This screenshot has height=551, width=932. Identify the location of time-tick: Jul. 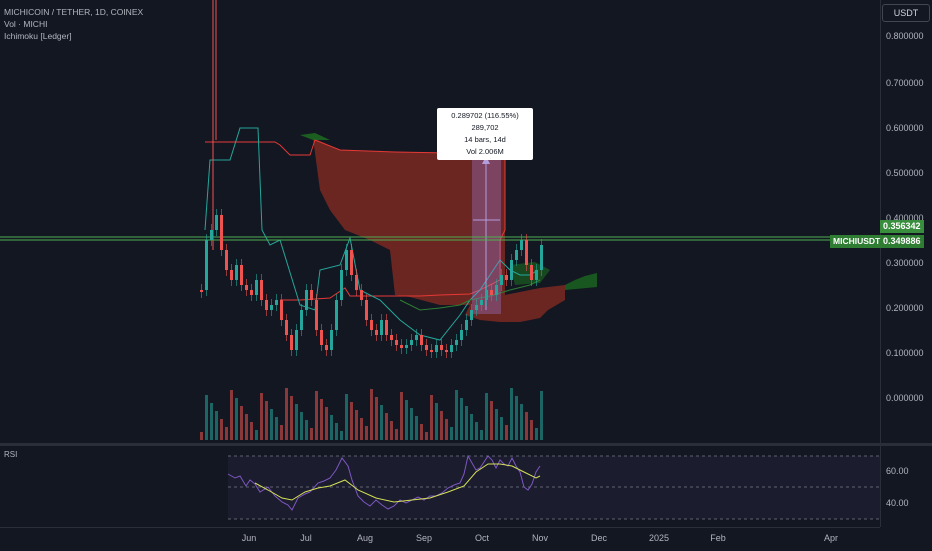
(306, 538).